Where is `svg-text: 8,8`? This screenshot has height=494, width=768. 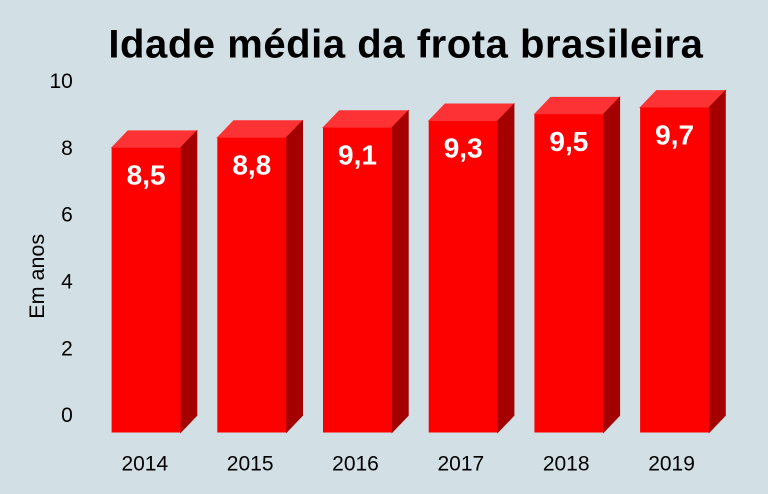
svg-text: 8,8 is located at coordinates (251, 164).